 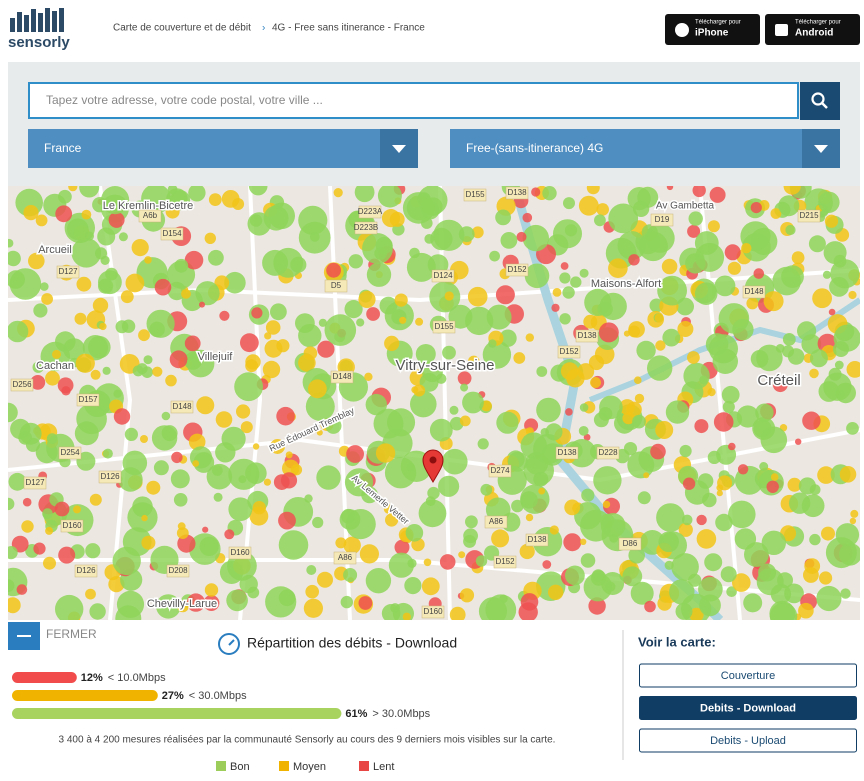 I want to click on breadcrumb: Carte de couverture et de débit, so click(x=182, y=28).